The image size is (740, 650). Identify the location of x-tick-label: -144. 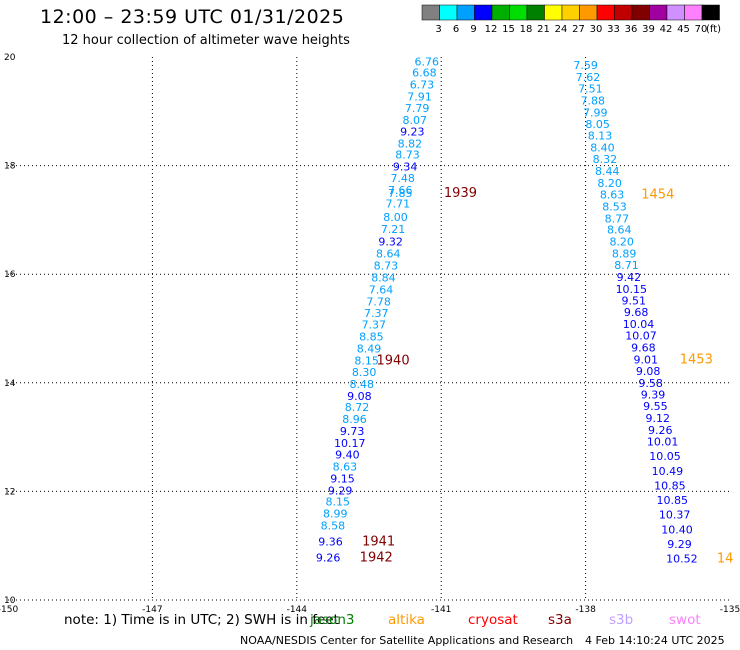
(297, 610).